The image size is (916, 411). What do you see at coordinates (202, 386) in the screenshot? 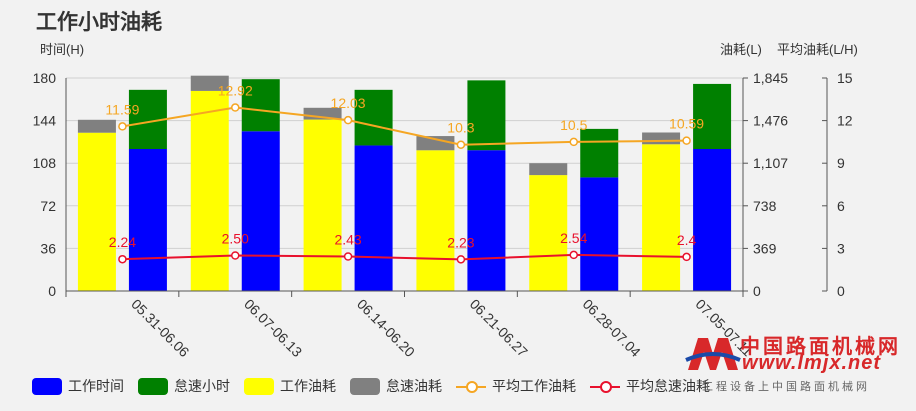
I see `legend-label: 怠速小时` at bounding box center [202, 386].